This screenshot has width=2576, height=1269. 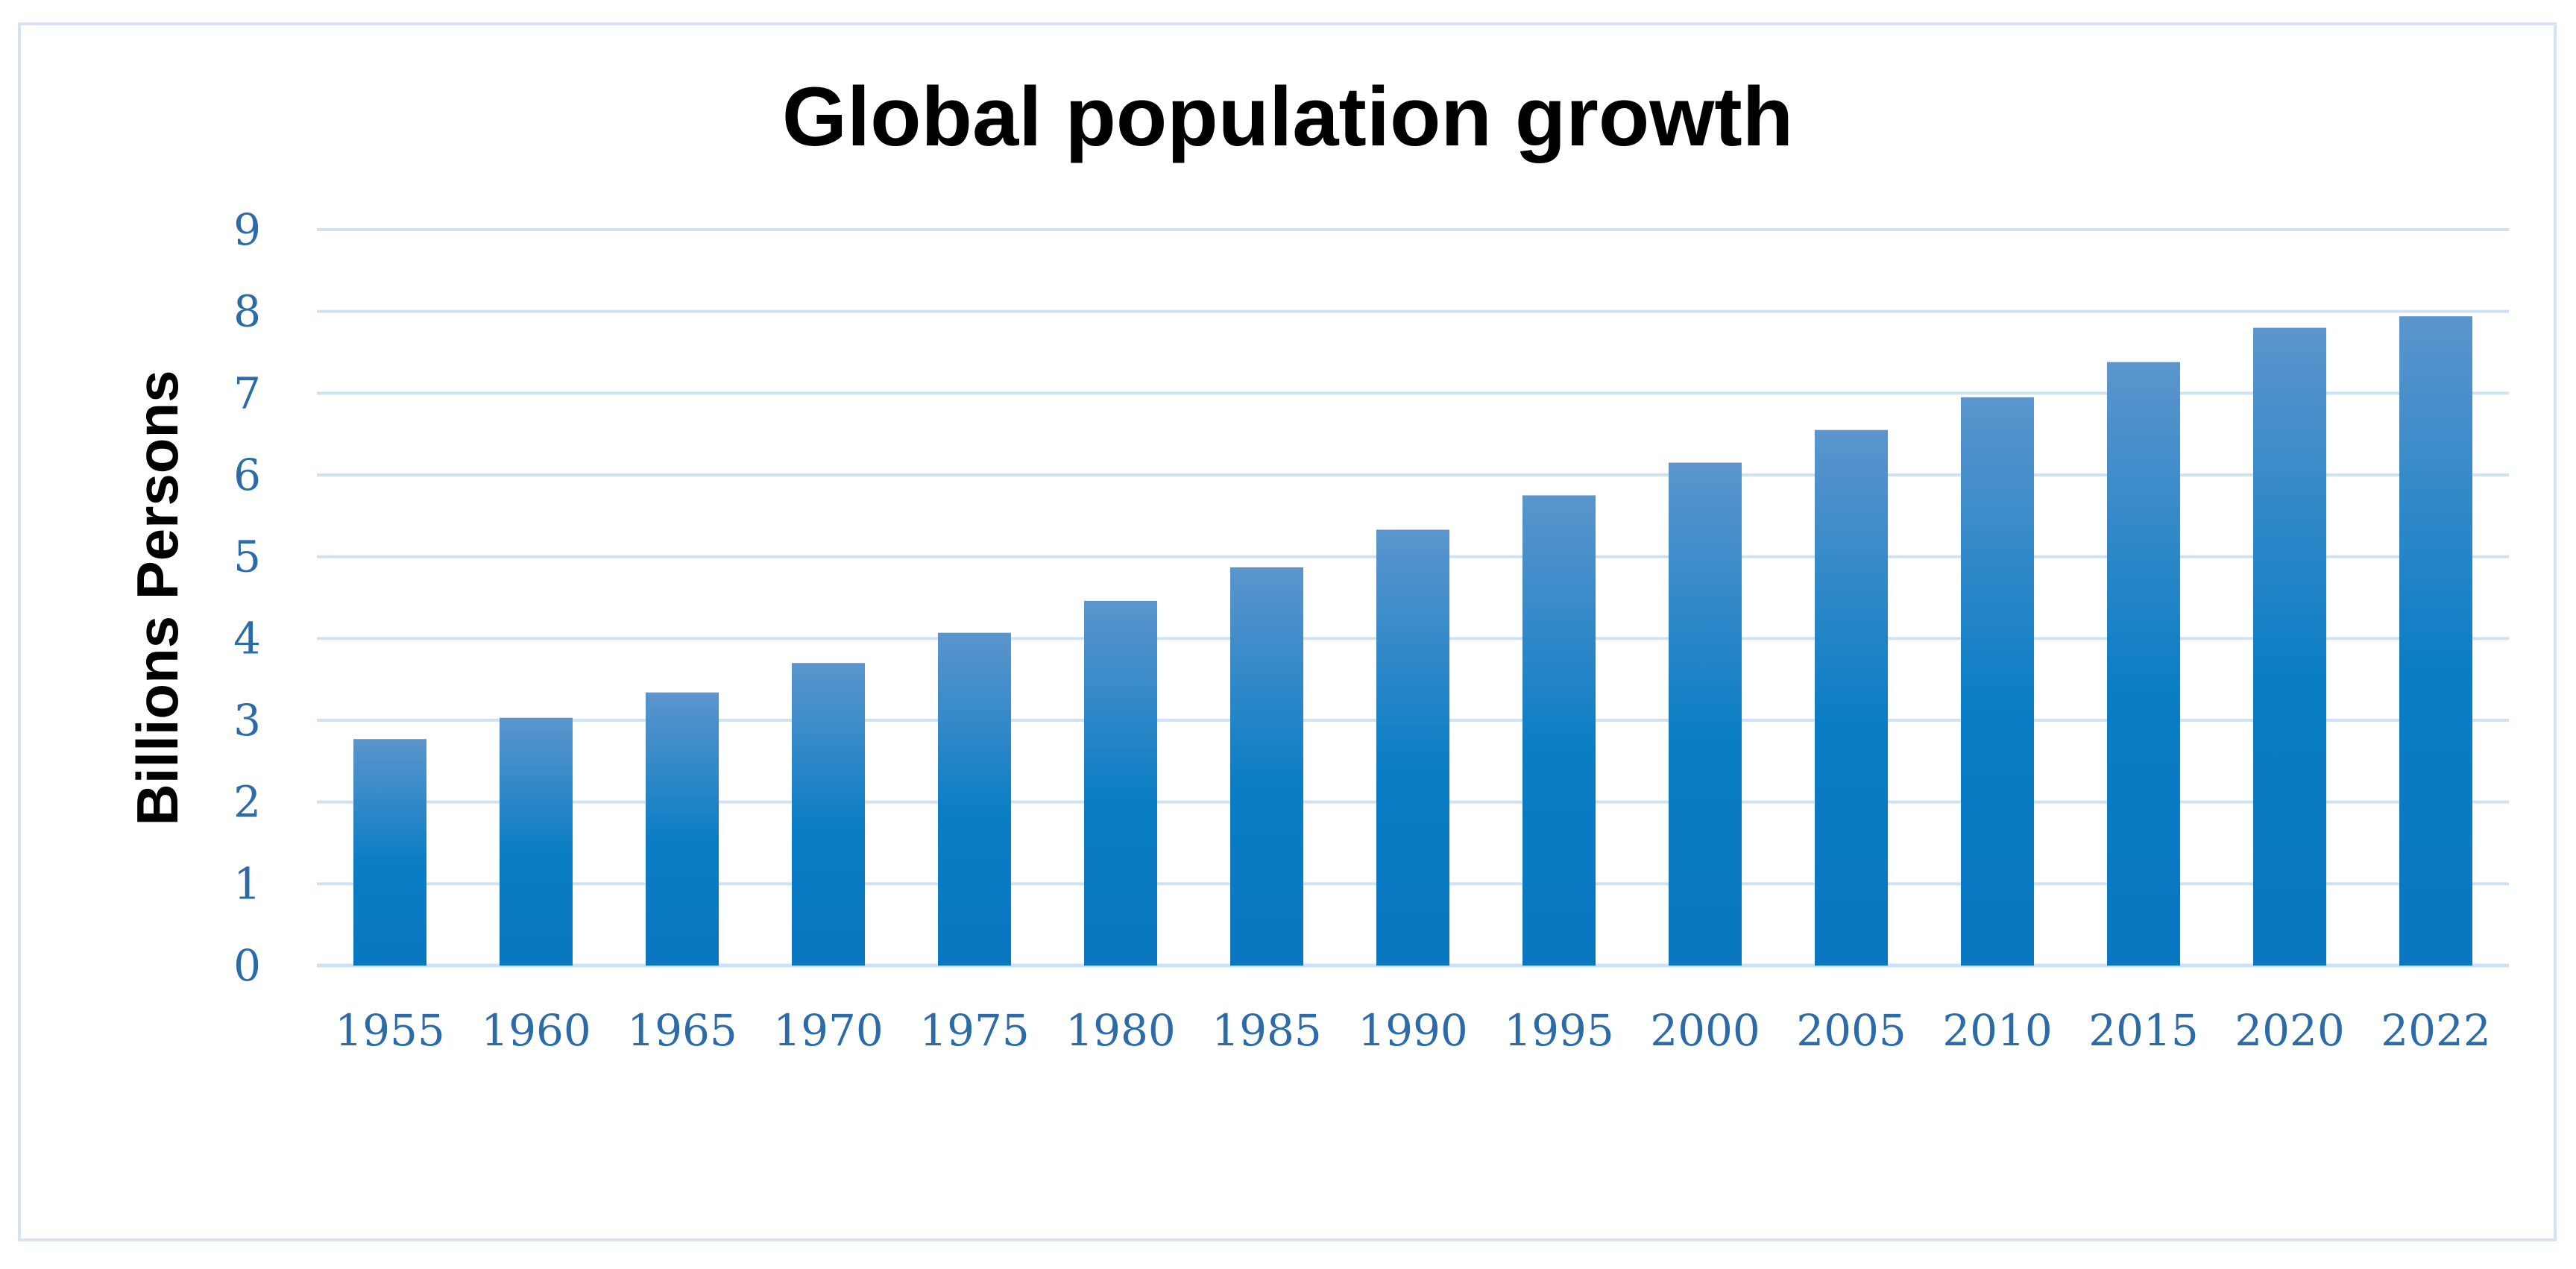 What do you see at coordinates (247, 557) in the screenshot?
I see `y-tick-label: 5` at bounding box center [247, 557].